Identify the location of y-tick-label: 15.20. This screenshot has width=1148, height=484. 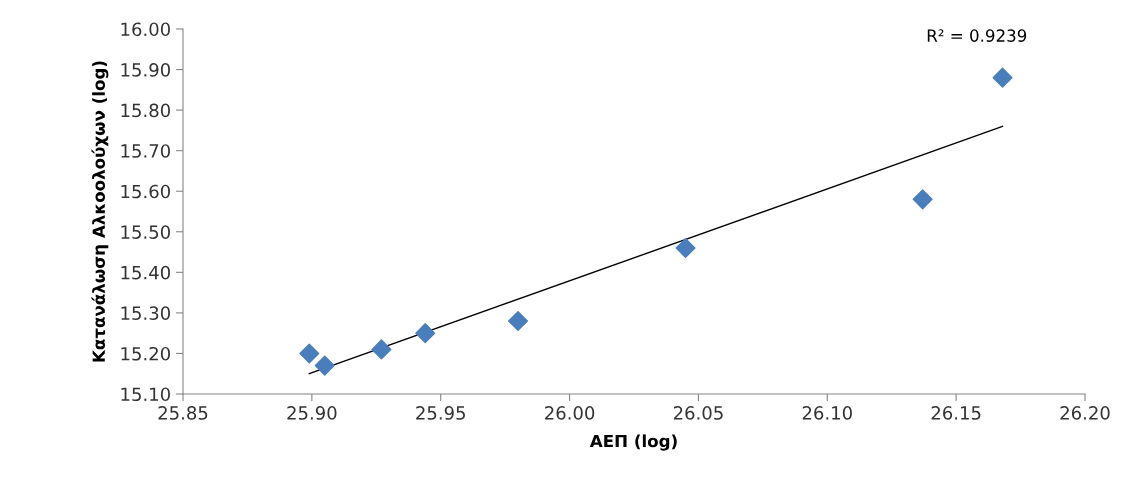
(145, 353).